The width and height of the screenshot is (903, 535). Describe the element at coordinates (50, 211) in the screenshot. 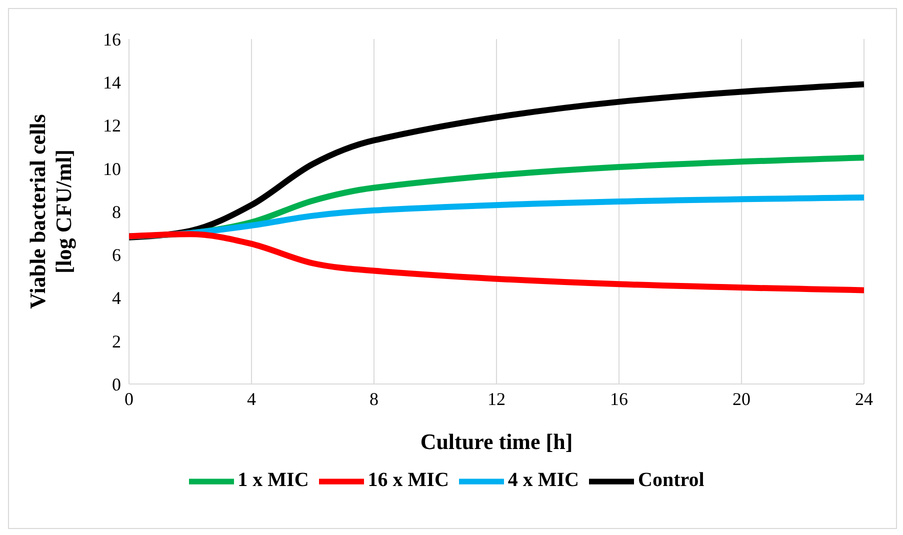

I see `y-axis-title: Viable bacterial cells [log CFU/ml]` at that location.